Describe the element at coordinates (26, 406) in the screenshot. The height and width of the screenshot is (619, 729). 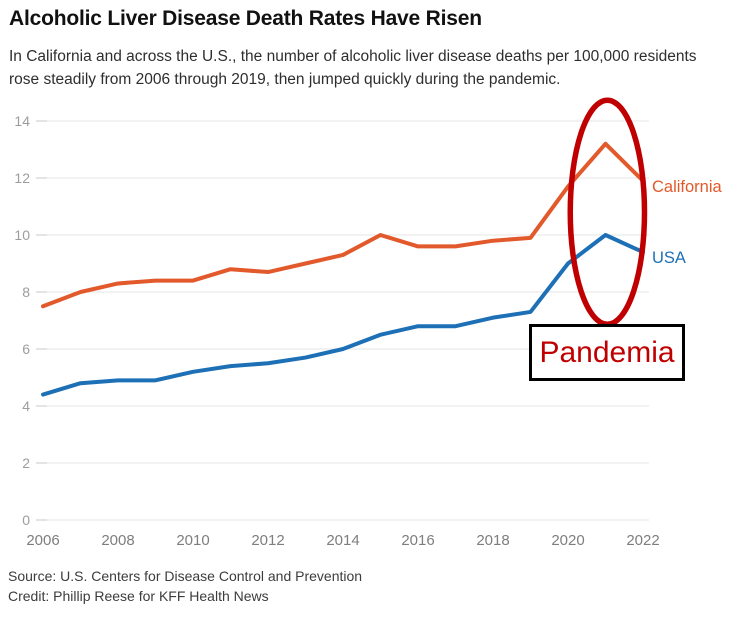
I see `y-tick-label: 4` at that location.